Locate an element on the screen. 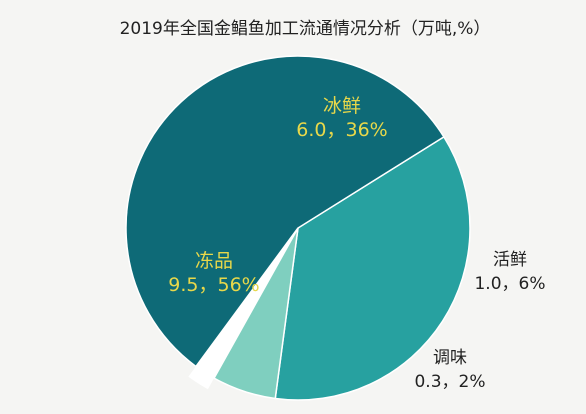  slice-name-label: 调味 is located at coordinates (450, 358).